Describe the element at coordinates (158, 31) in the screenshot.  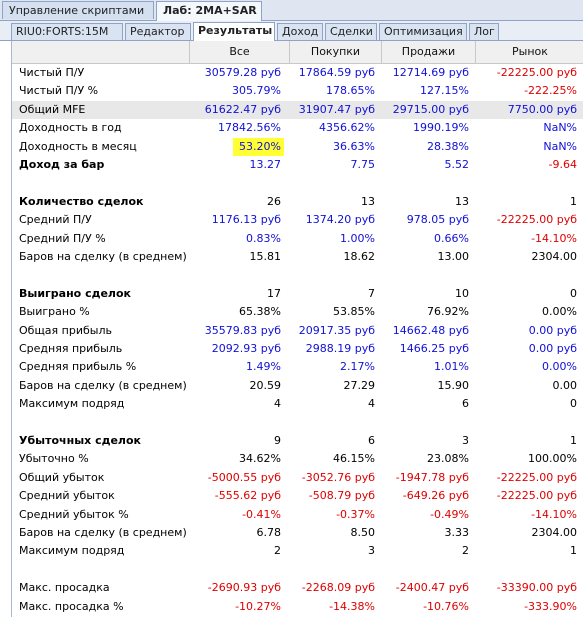
I see `tab-editor: Редактор` at that location.